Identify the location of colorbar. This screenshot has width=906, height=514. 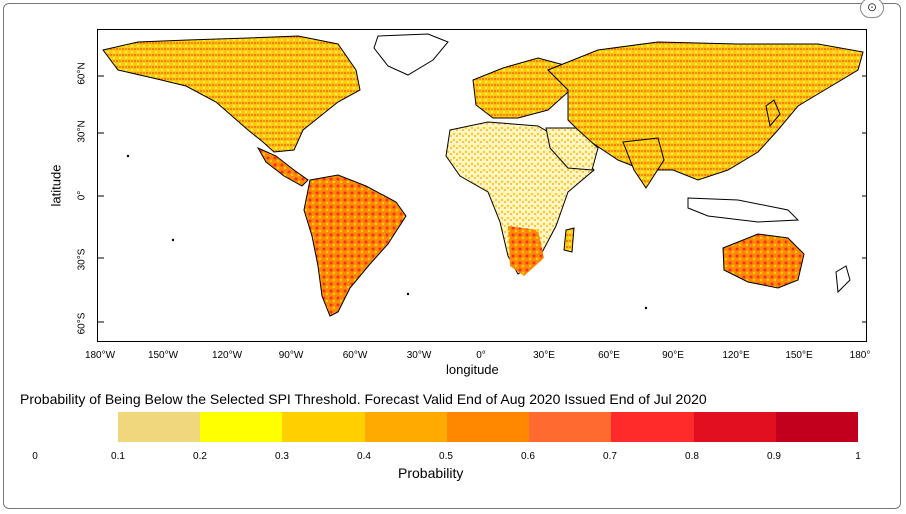
(488, 427).